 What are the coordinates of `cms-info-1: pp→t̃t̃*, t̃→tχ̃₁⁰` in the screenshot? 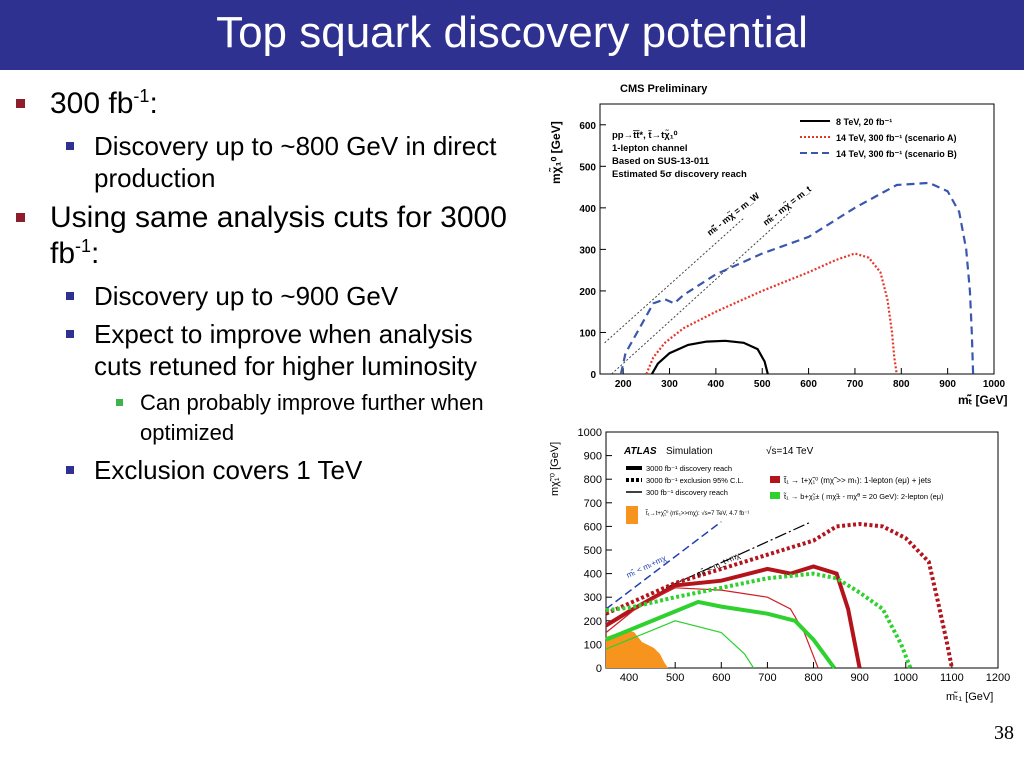 It's located at (645, 135).